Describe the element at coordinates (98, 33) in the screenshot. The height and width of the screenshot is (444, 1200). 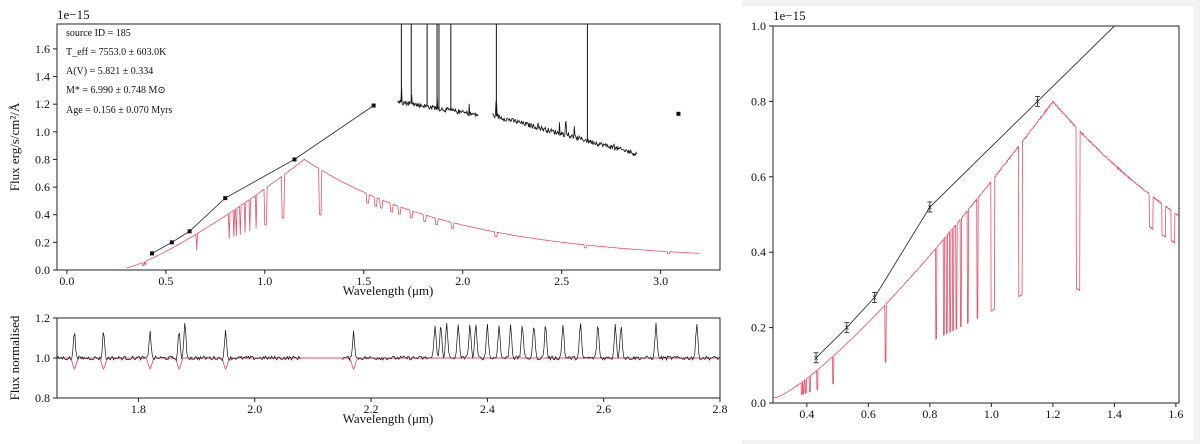
I see `annotation-source-id: source ID = 185` at that location.